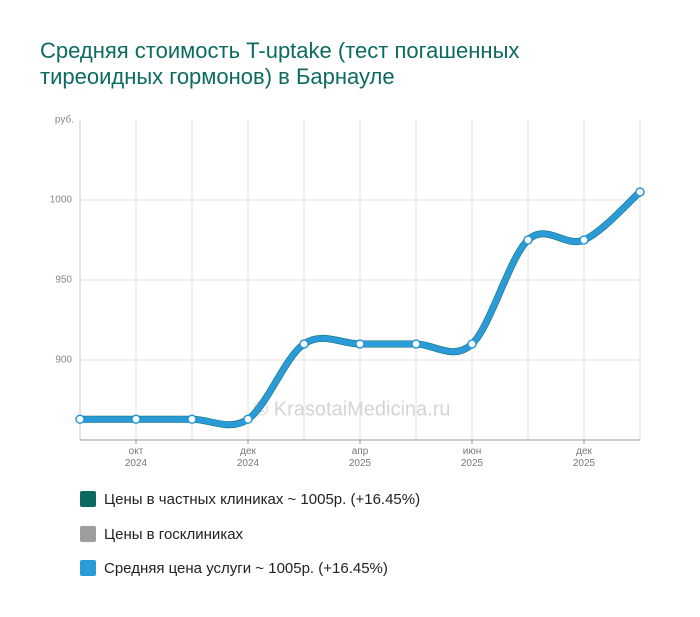  I want to click on legend-item: Цены в госклиниках, so click(162, 534).